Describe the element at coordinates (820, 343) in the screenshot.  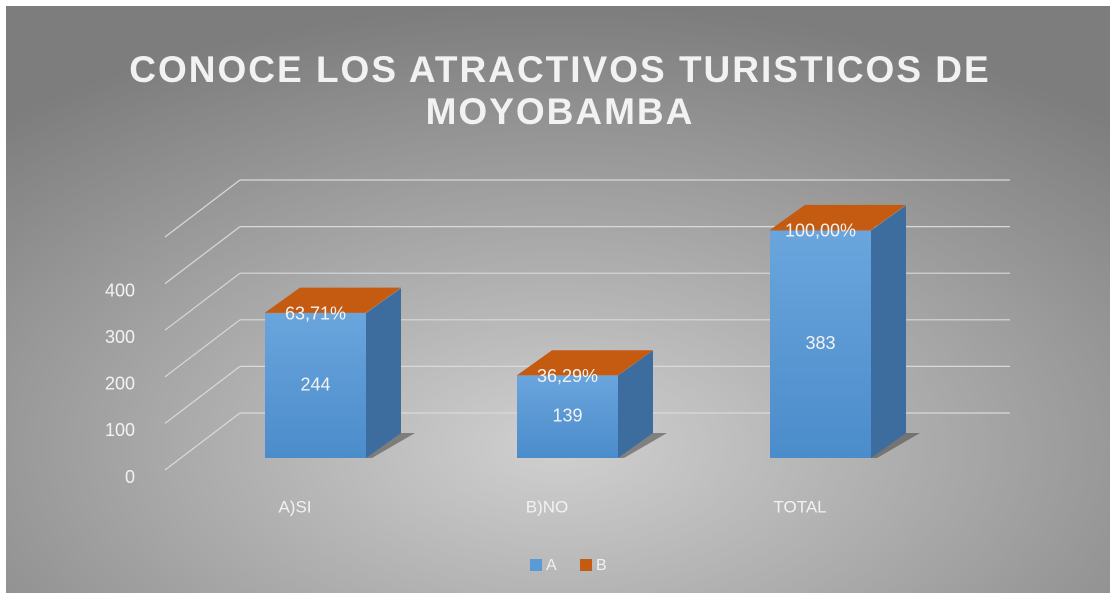
I see `value-label: 383` at that location.